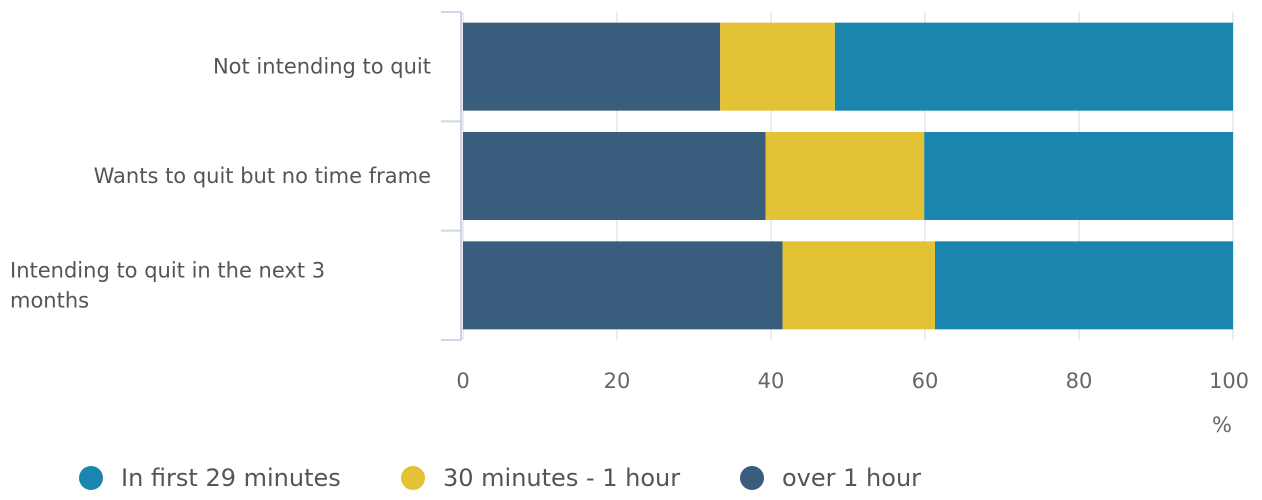 This screenshot has width=1262, height=500. Describe the element at coordinates (451, 176) in the screenshot. I see `category-axis` at that location.